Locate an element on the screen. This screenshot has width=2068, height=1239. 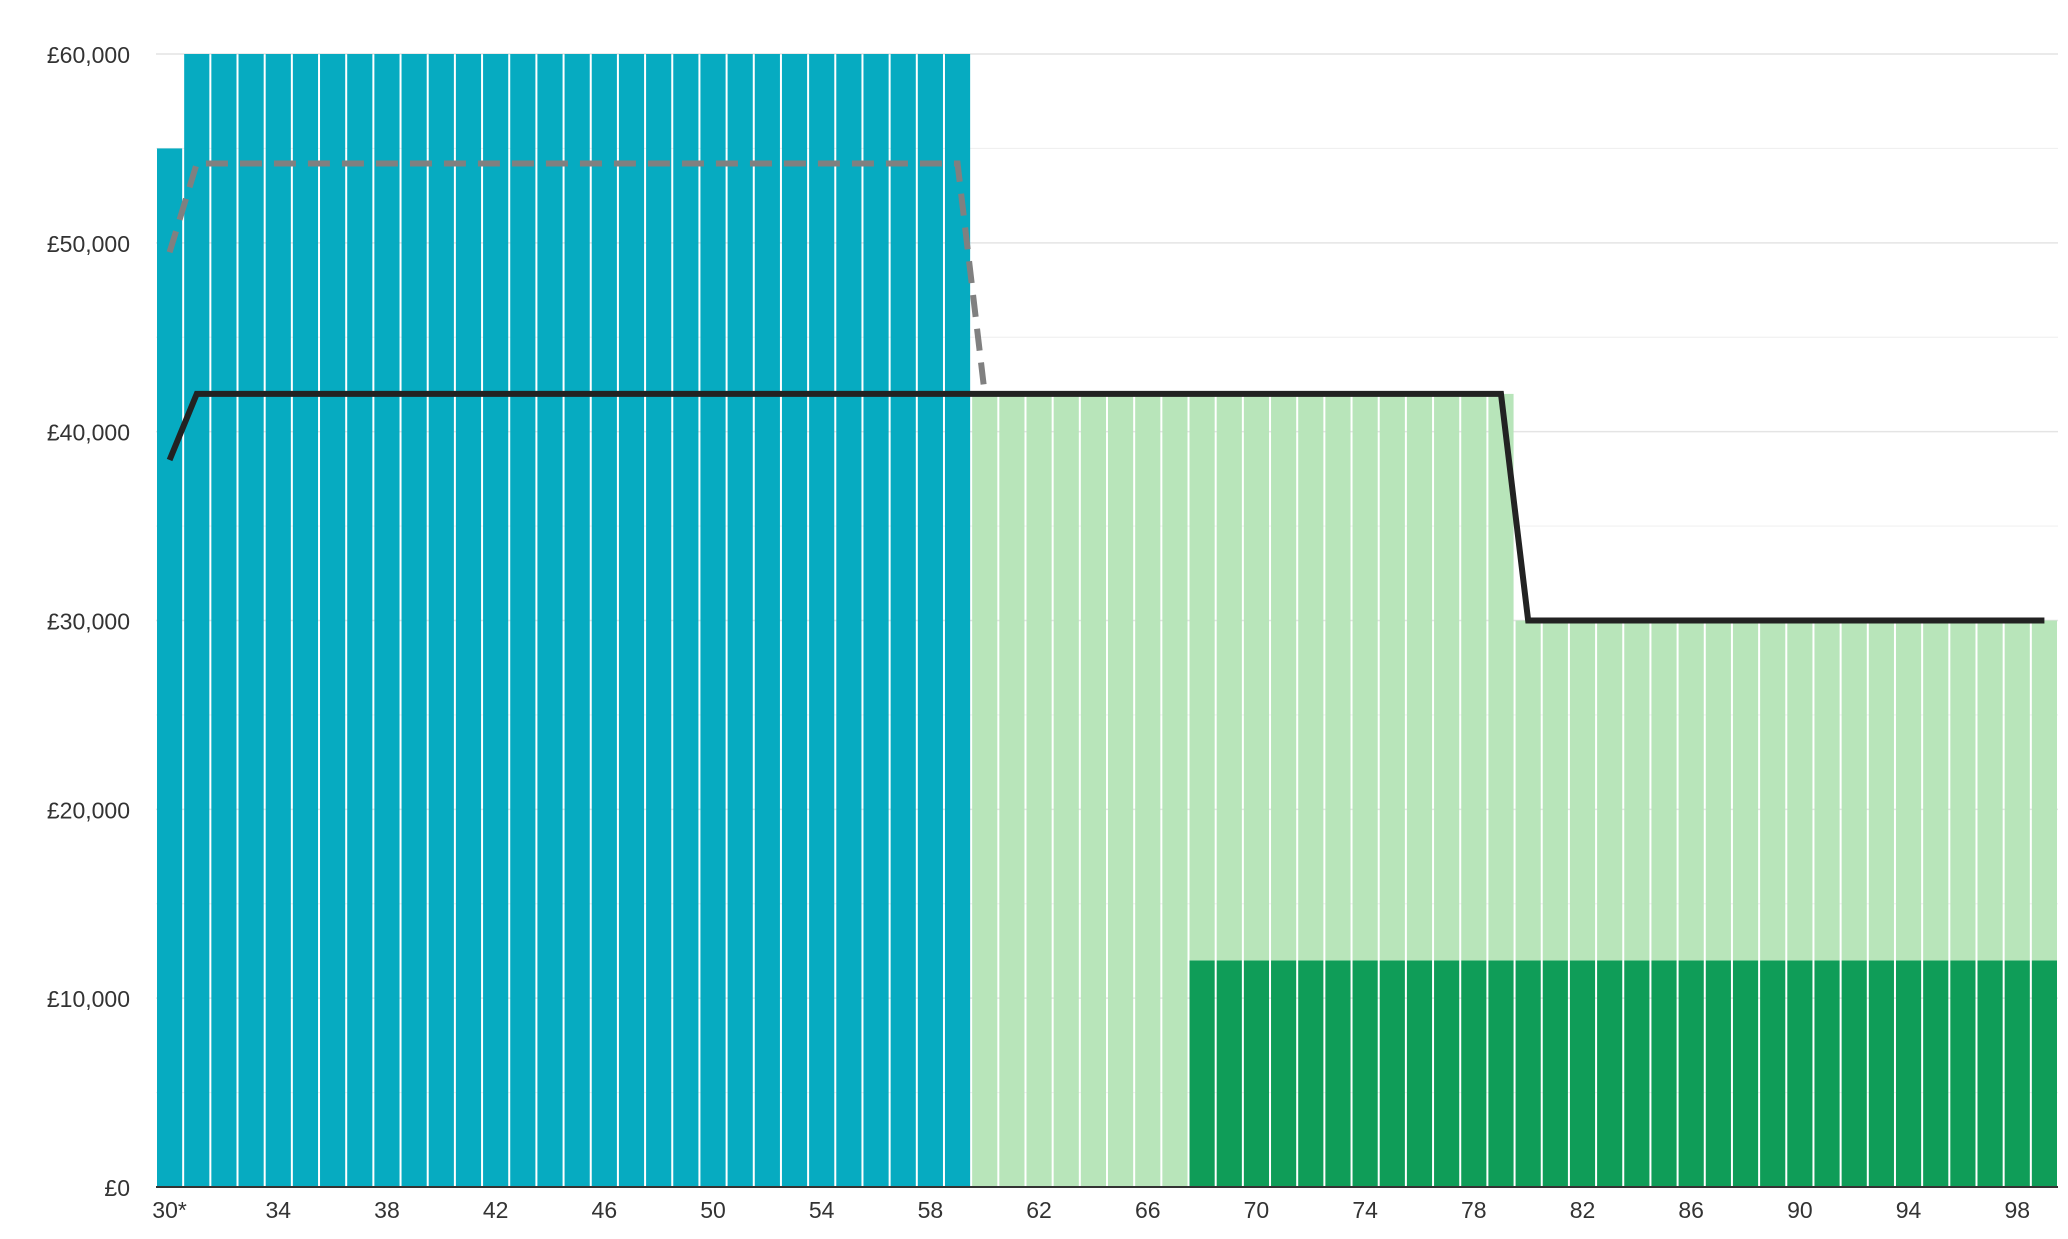
y-tick-label: £30,000 is located at coordinates (88, 622).